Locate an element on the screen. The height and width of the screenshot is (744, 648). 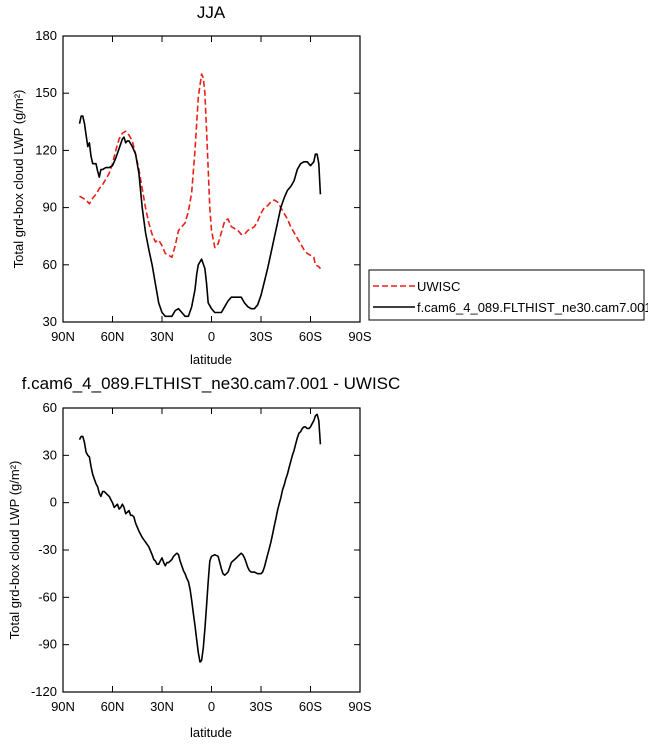
top-series-line-uwisc is located at coordinates (200, 171).